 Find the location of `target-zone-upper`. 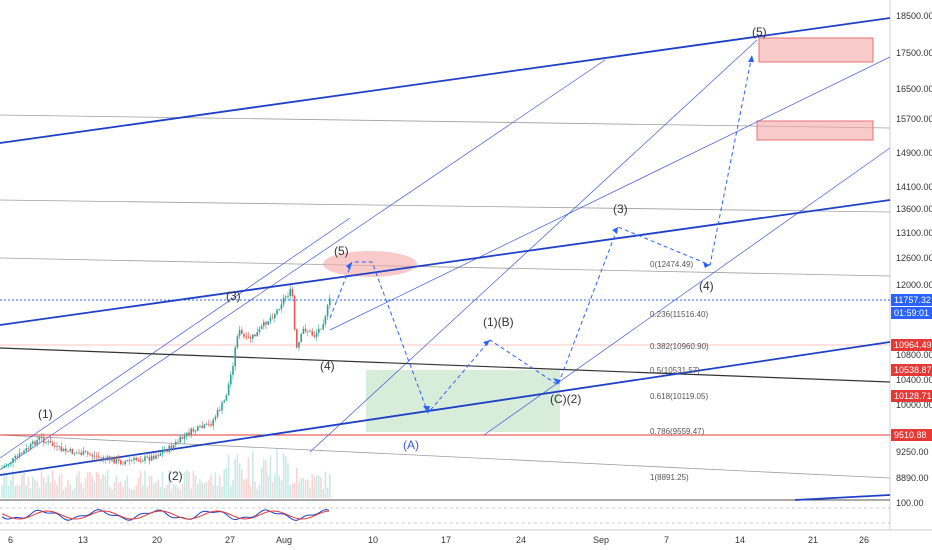

target-zone-upper is located at coordinates (816, 50).